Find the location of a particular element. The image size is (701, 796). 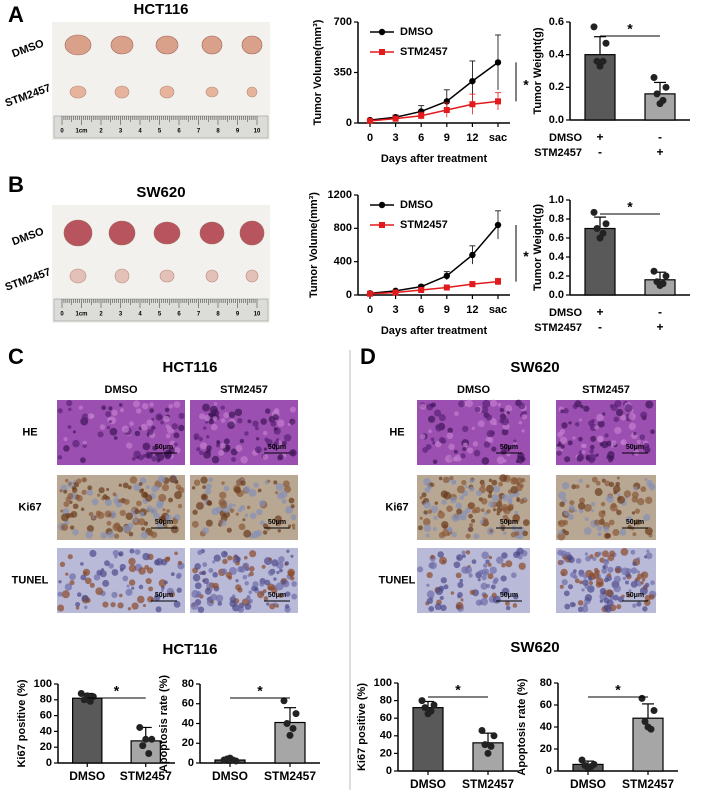

histology-image is located at coordinates (473, 580).